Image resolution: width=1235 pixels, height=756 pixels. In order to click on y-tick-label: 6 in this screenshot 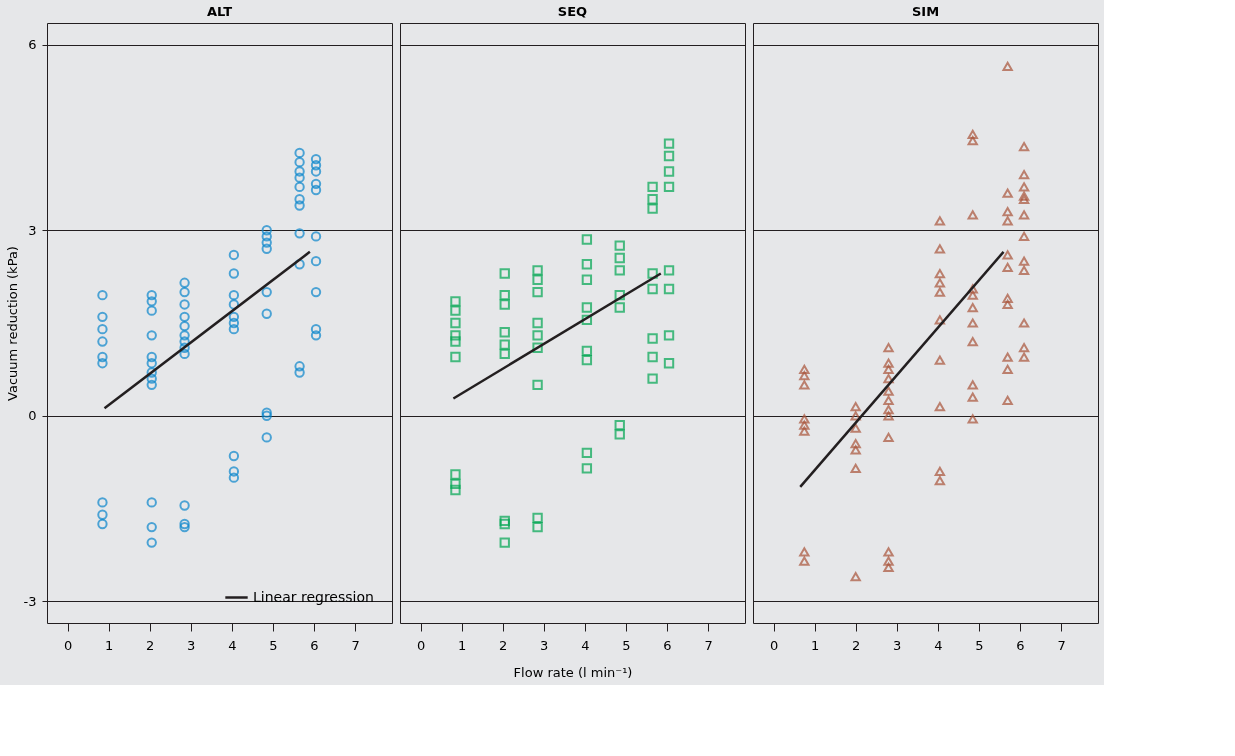, I will do `click(32, 45)`.